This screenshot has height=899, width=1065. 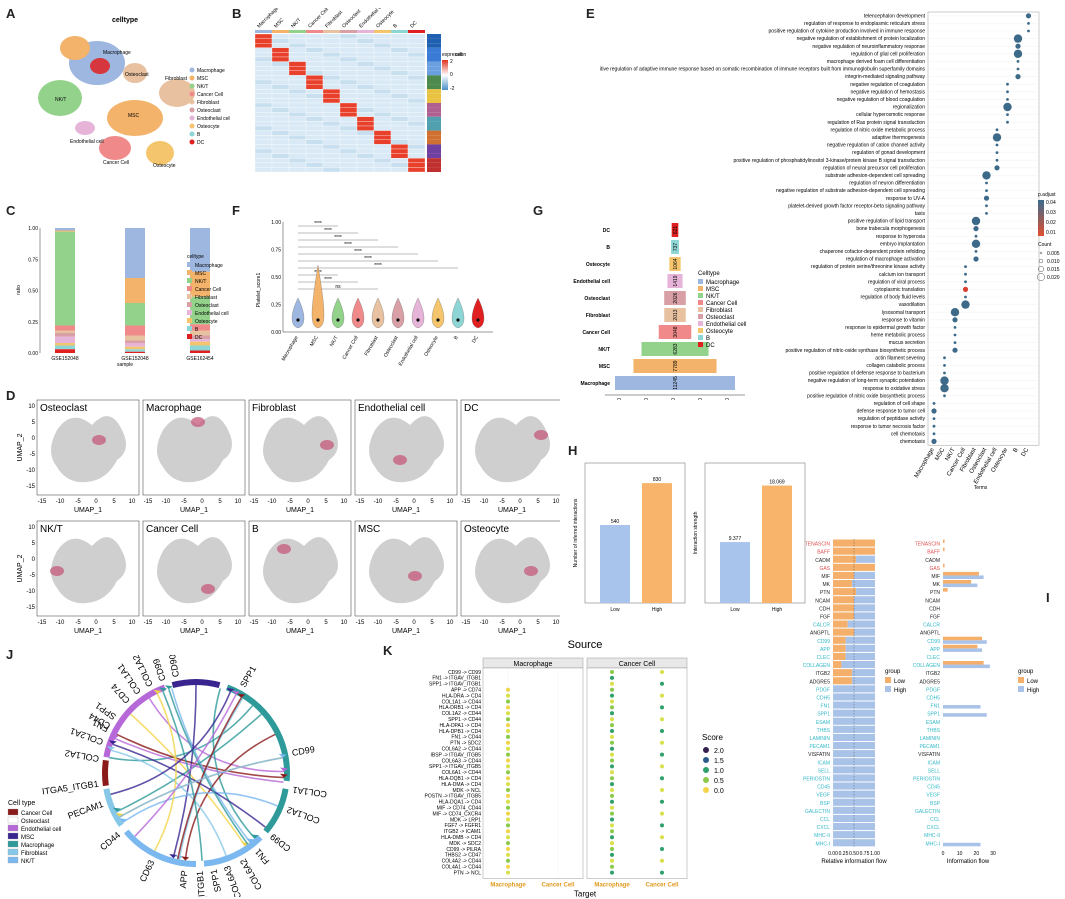 I want to click on d-xtick: -5, so click(x=184, y=502).